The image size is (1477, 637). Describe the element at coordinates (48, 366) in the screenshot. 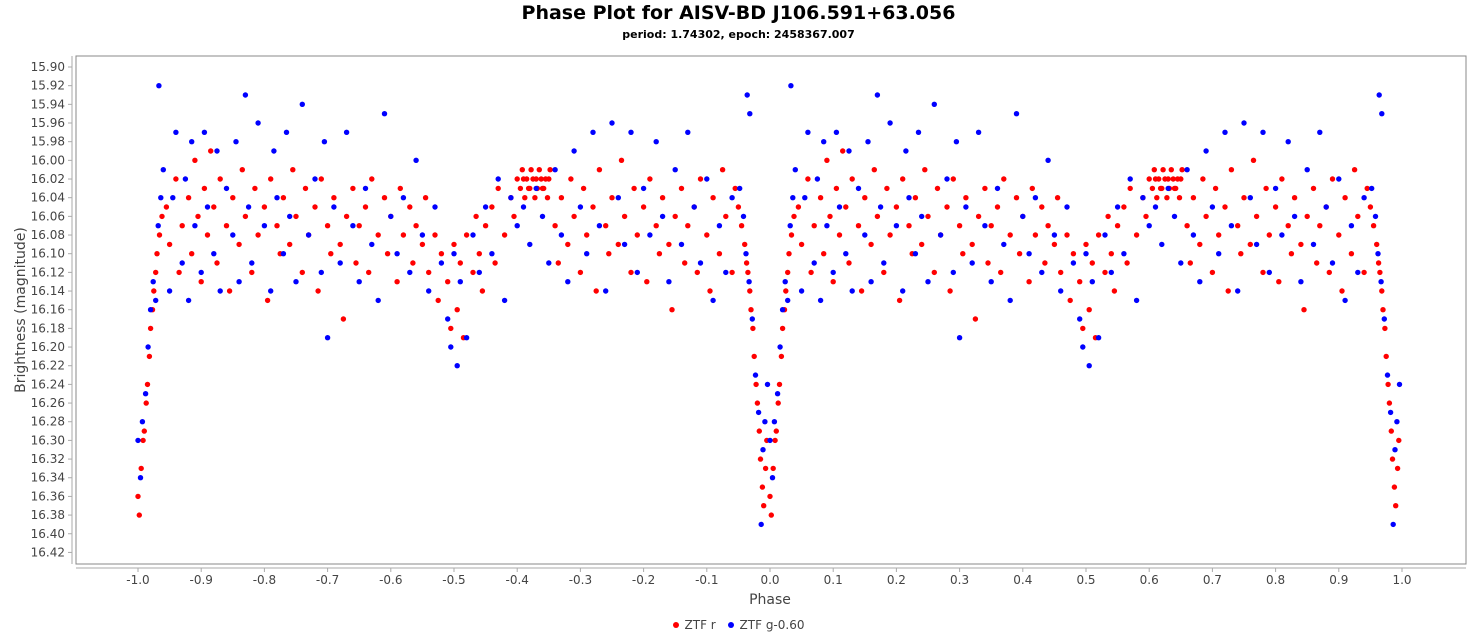

I see `y-tick-label: 16.22` at that location.